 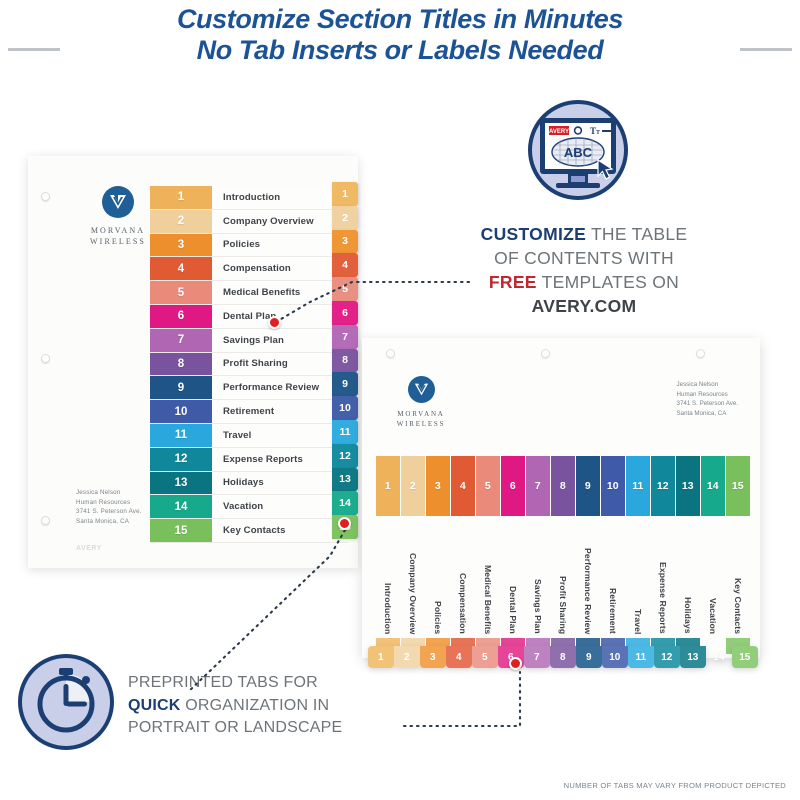 What do you see at coordinates (693, 657) in the screenshot?
I see `landscape-bottom-tab: 13` at bounding box center [693, 657].